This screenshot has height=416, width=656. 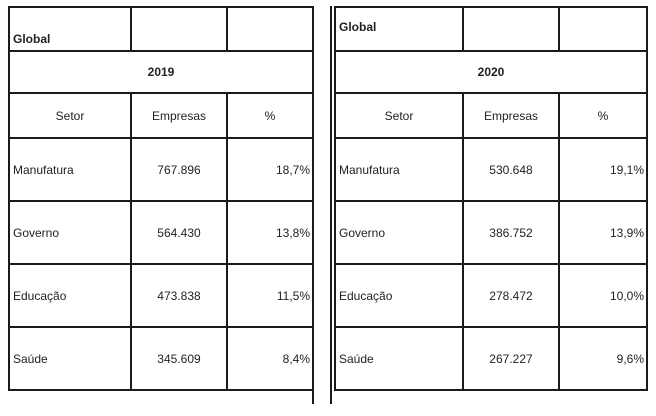 I want to click on percent-cell: 9,6%, so click(x=603, y=358).